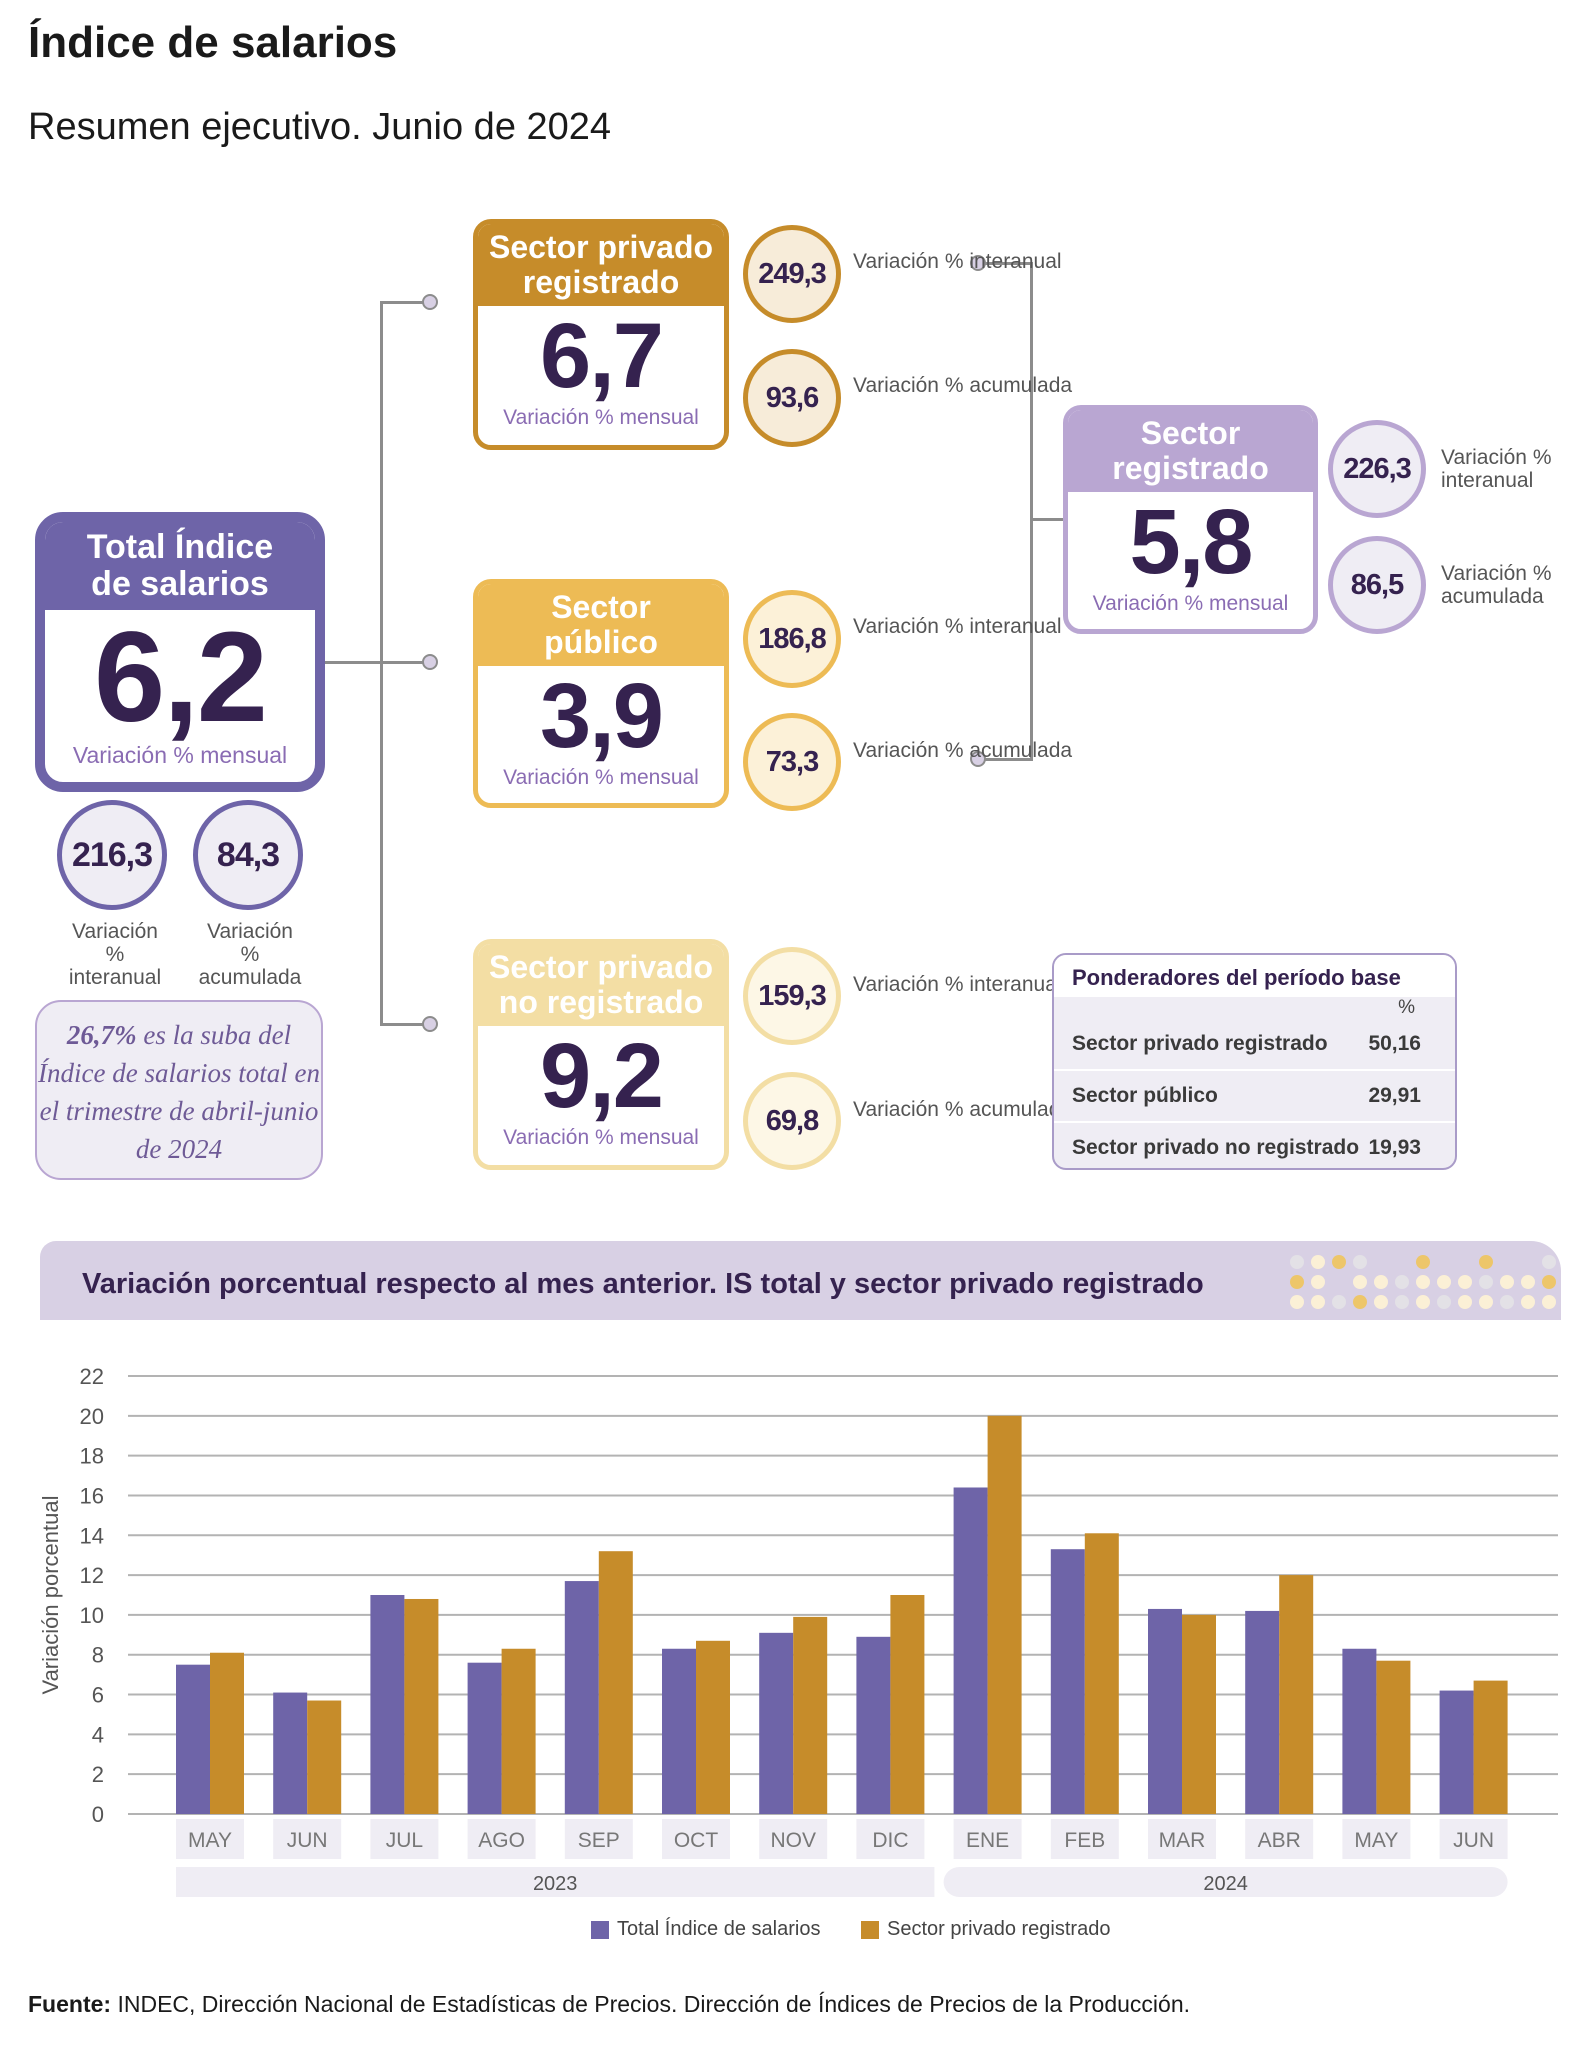 The height and width of the screenshot is (2048, 1593). What do you see at coordinates (92, 1615) in the screenshot?
I see `y-tick-label: 10` at bounding box center [92, 1615].